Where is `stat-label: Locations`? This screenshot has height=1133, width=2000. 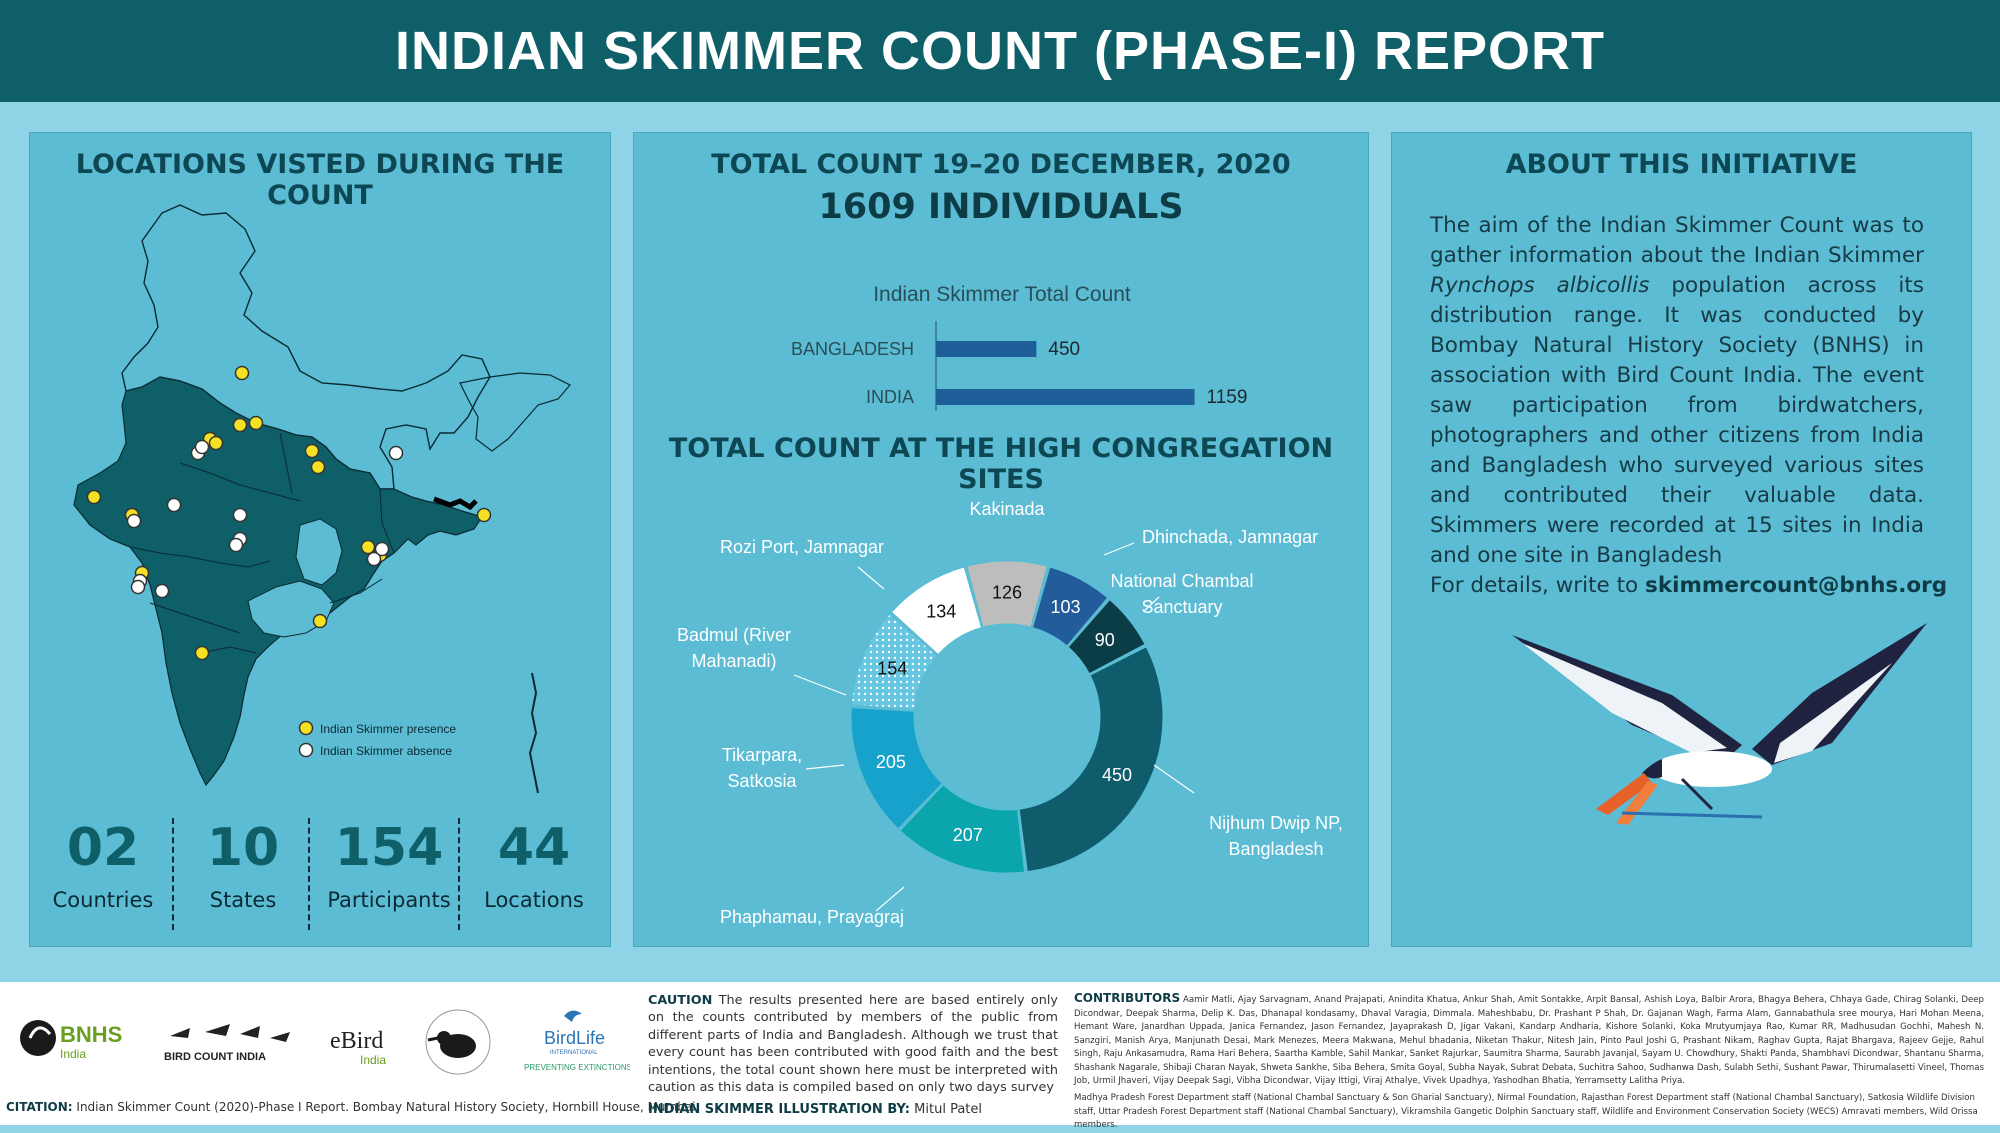
stat-label: Locations is located at coordinates (534, 900).